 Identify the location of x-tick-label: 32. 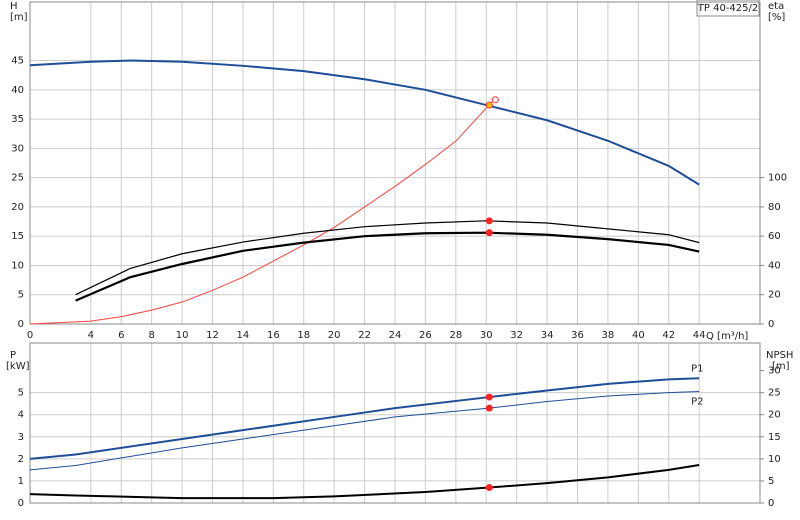
(516, 335).